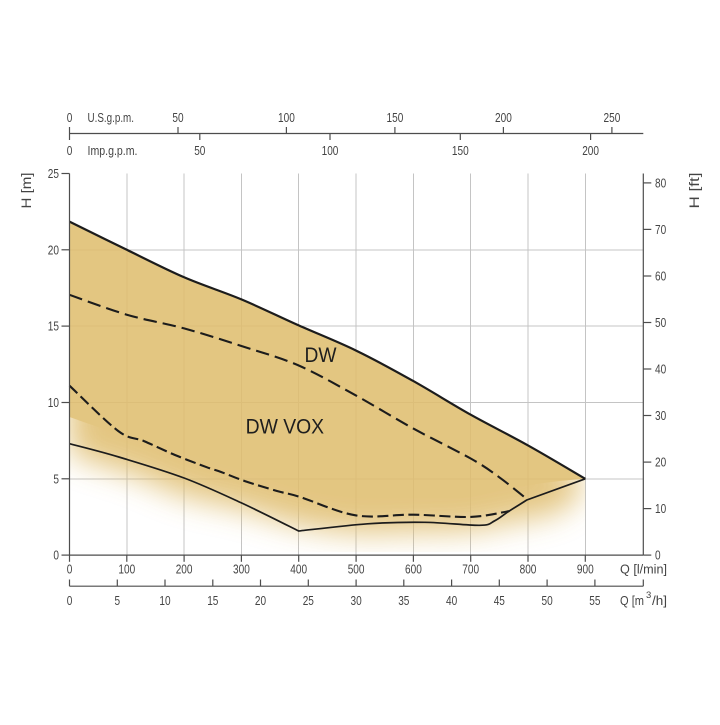 This screenshot has height=725, width=720. What do you see at coordinates (659, 600) in the screenshot?
I see `svg-text: /h]` at bounding box center [659, 600].